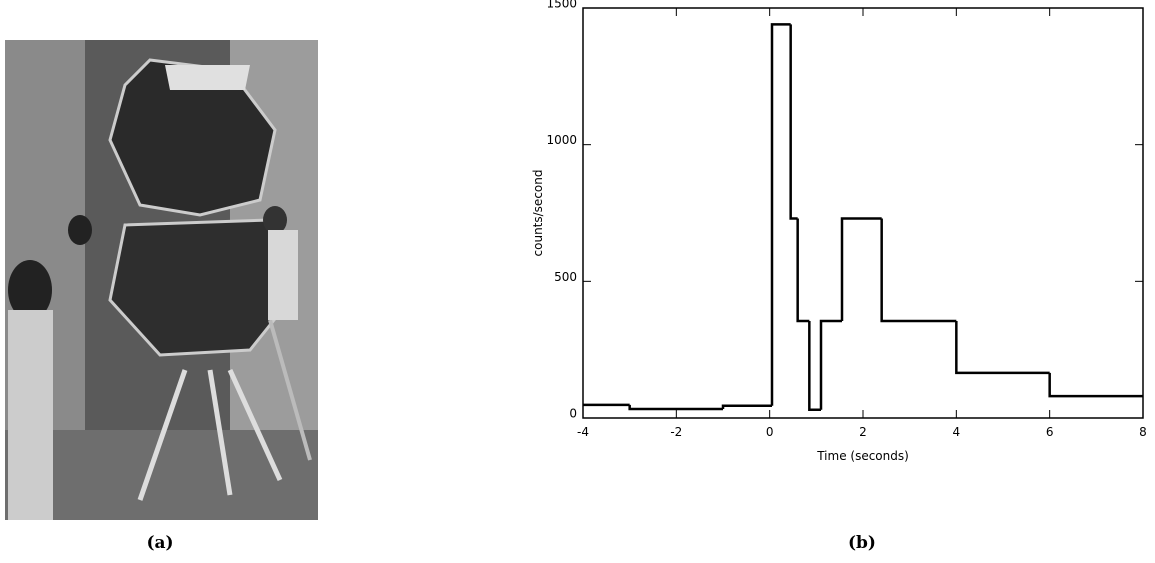  I want to click on x-tick-label: 6, so click(1050, 432).